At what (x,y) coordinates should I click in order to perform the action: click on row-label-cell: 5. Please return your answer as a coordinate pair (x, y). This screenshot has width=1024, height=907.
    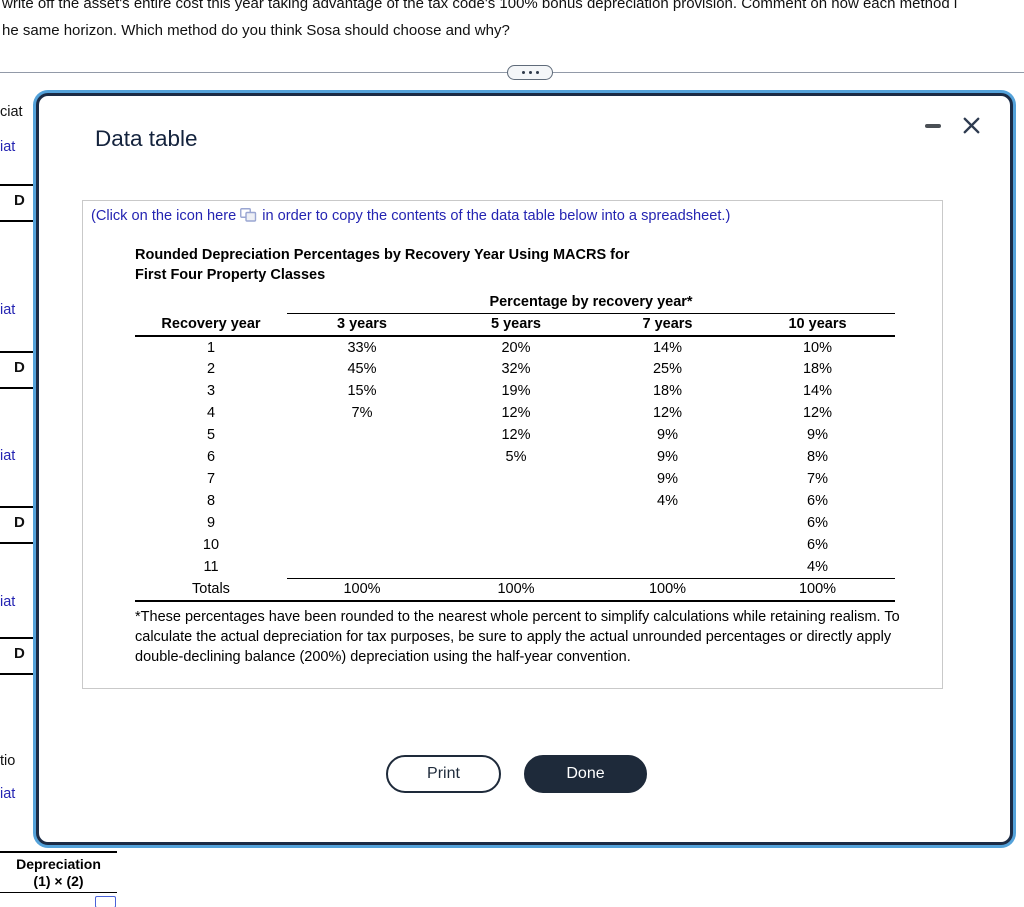
    Looking at the image, I should click on (211, 435).